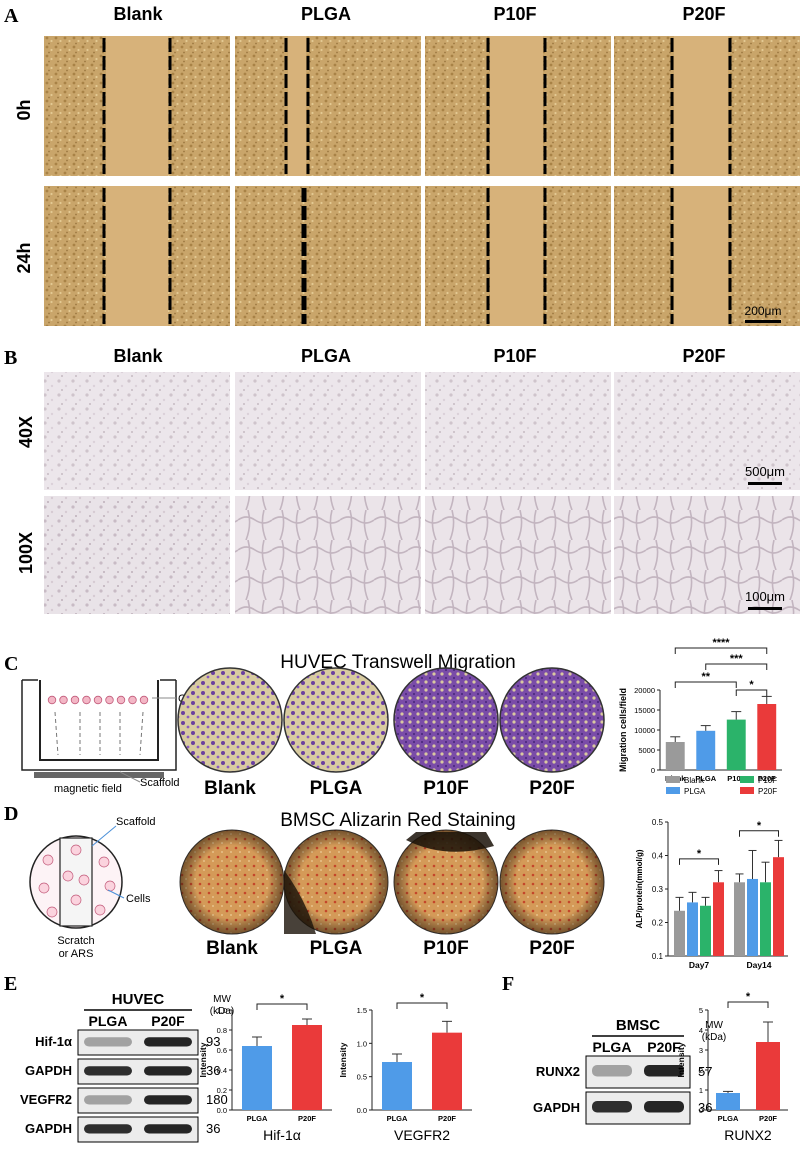 The width and height of the screenshot is (800, 1156). I want to click on y-tick-label: 15000, so click(644, 710).